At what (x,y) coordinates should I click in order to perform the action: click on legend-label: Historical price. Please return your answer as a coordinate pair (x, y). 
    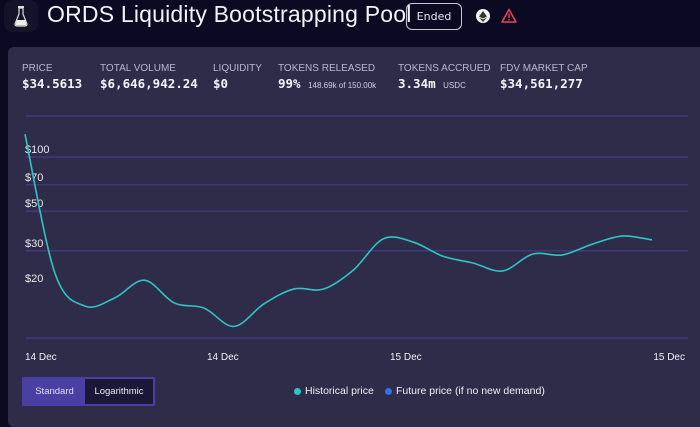
    Looking at the image, I should click on (339, 391).